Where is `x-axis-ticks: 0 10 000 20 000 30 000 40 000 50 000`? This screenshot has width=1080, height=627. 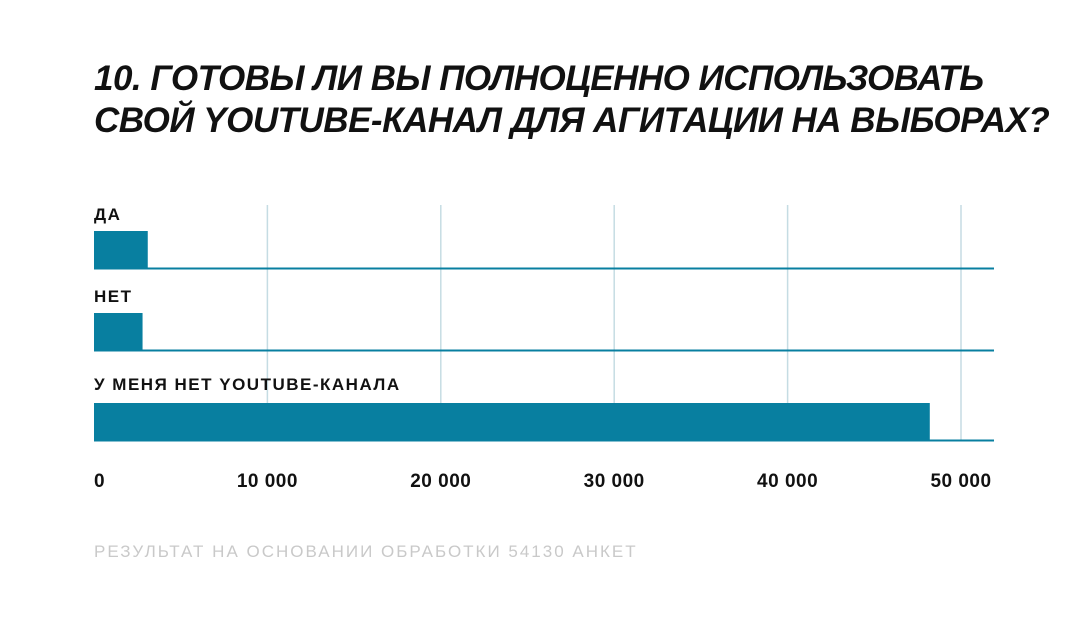 x-axis-ticks: 0 10 000 20 000 30 000 40 000 50 000 is located at coordinates (542, 481).